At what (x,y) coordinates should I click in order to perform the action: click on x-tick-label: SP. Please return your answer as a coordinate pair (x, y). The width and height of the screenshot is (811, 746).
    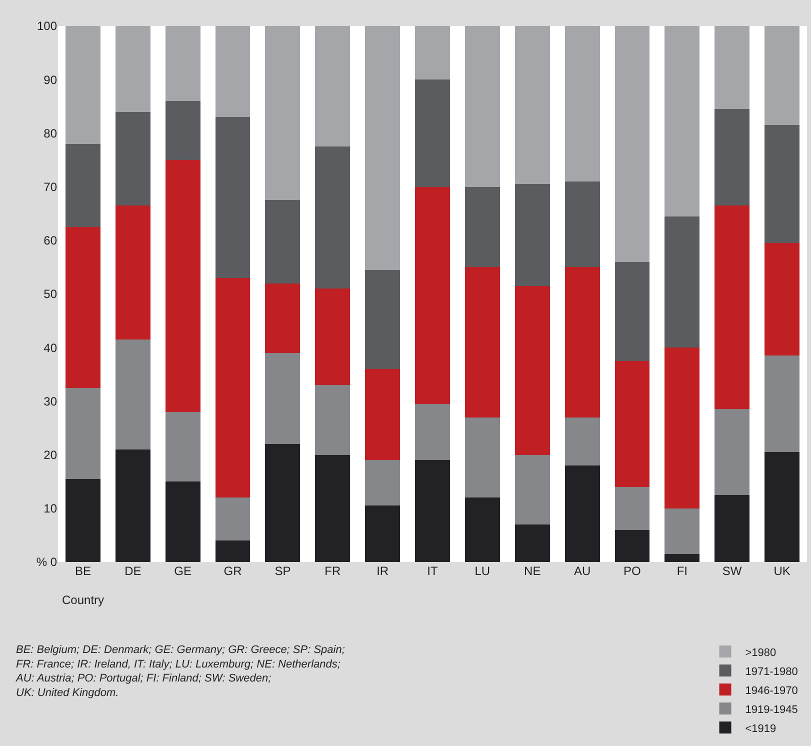
    Looking at the image, I should click on (282, 571).